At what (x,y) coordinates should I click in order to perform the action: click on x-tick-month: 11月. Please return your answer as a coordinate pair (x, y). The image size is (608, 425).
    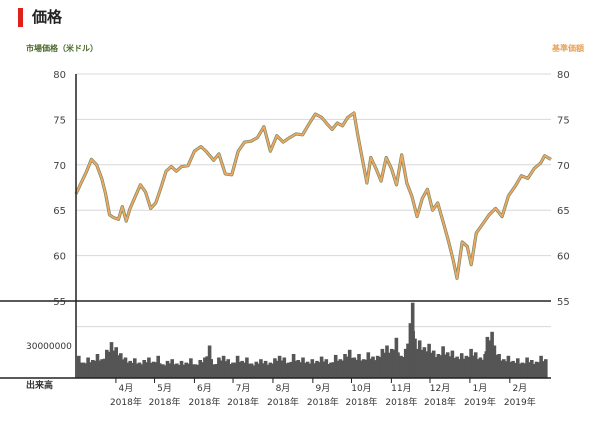
    Looking at the image, I should click on (401, 388).